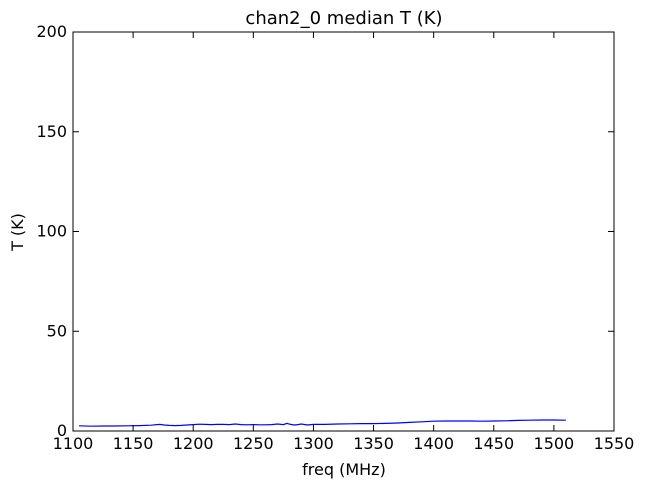 This screenshot has height=490, width=646. Describe the element at coordinates (73, 443) in the screenshot. I see `x-tick-label: 1100` at that location.